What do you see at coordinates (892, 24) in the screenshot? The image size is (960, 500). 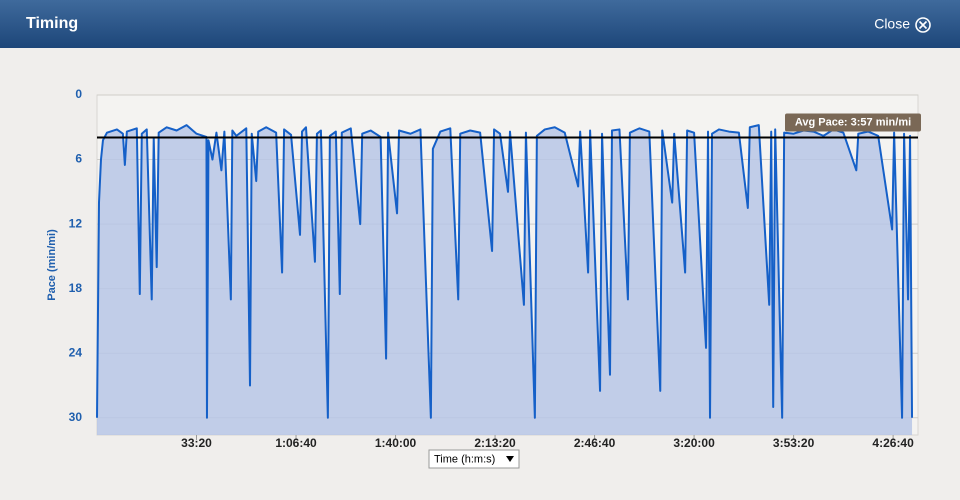 I see `close-label: Close` at bounding box center [892, 24].